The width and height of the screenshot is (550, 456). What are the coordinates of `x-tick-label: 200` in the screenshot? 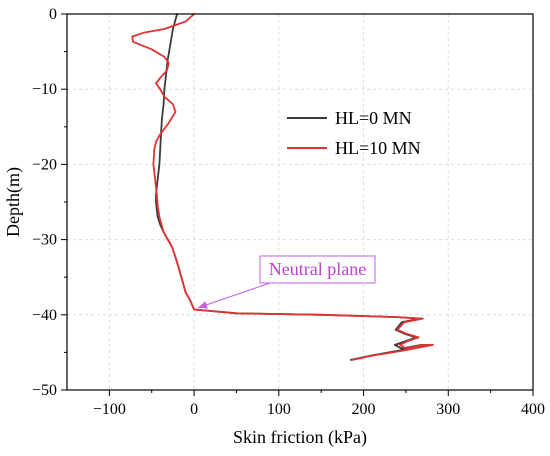 It's located at (364, 409).